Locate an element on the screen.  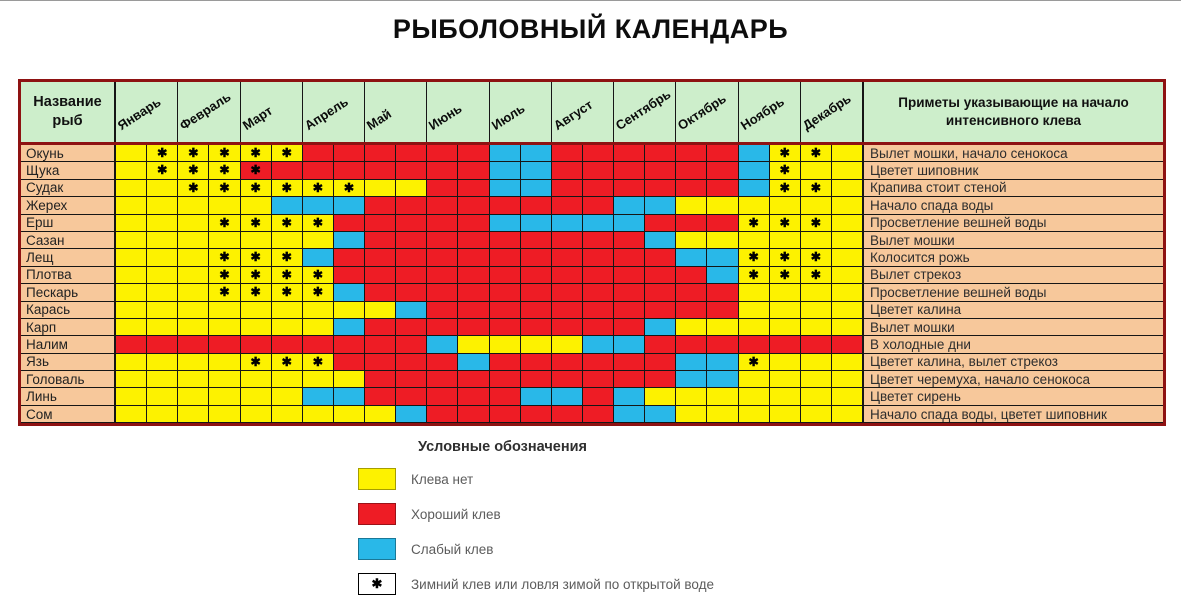
fish-name: Ерш is located at coordinates (68, 223).